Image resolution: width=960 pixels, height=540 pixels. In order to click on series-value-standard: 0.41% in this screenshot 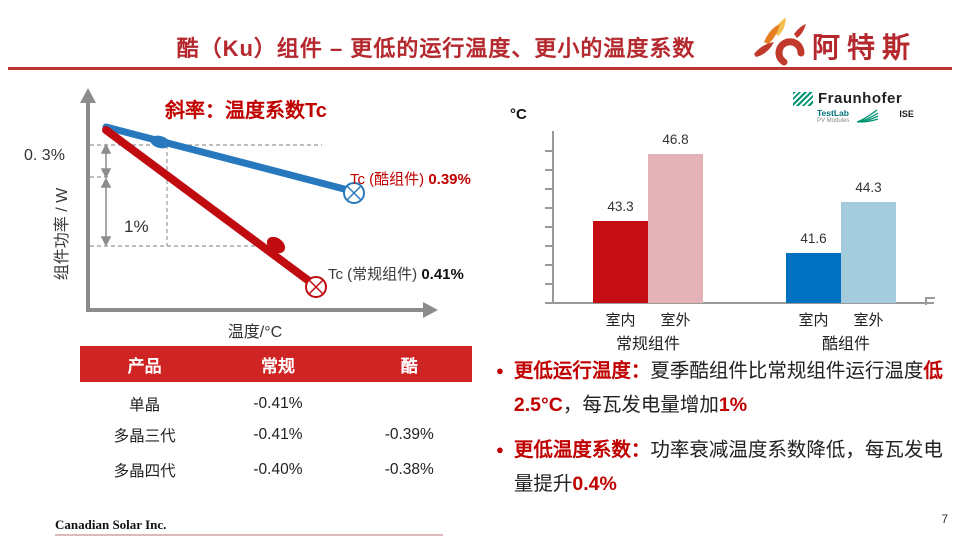, I will do `click(442, 274)`.